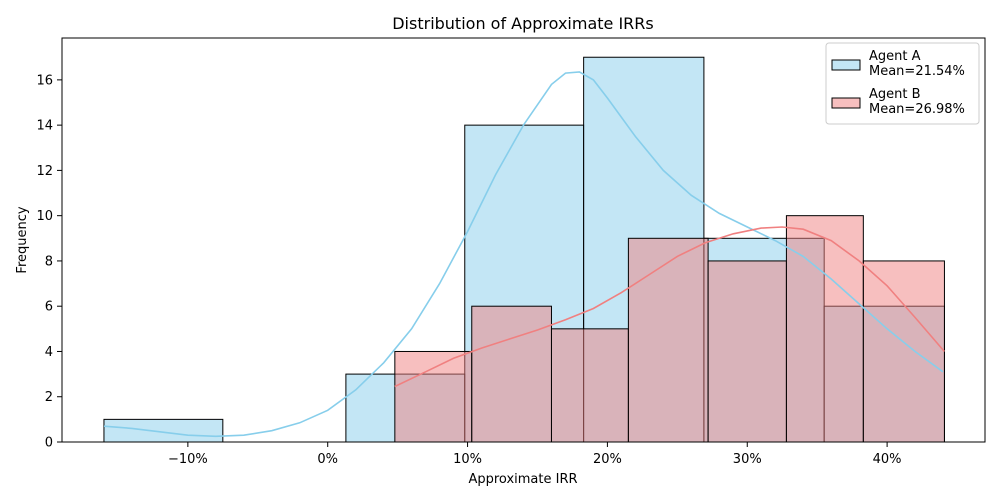  Describe the element at coordinates (846, 103) in the screenshot. I see `legend-swatch-agent-b` at that location.